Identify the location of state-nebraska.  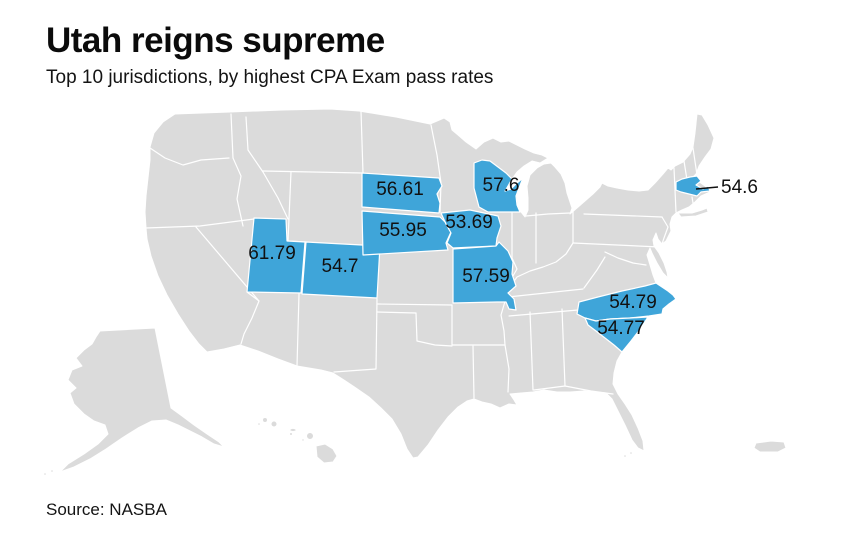
(406, 233).